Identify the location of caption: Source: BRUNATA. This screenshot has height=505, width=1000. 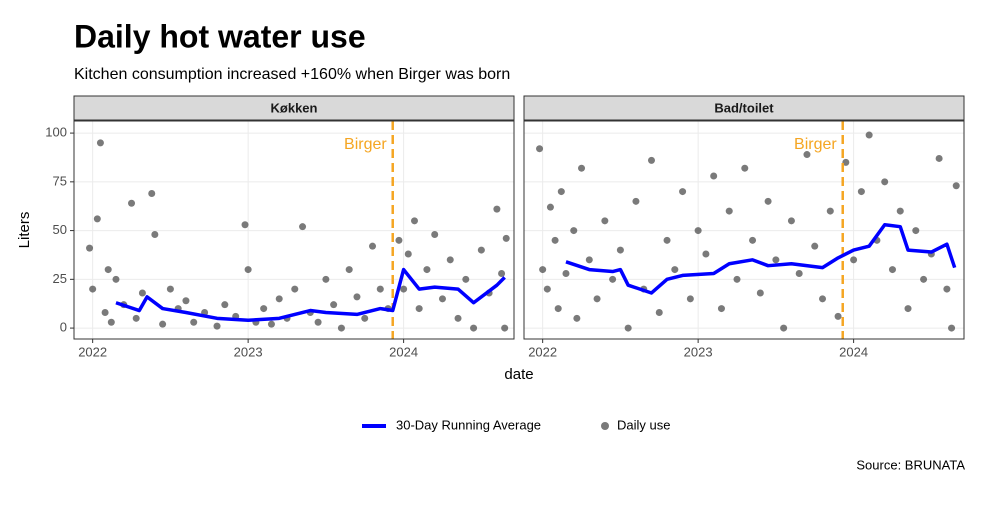
(910, 464).